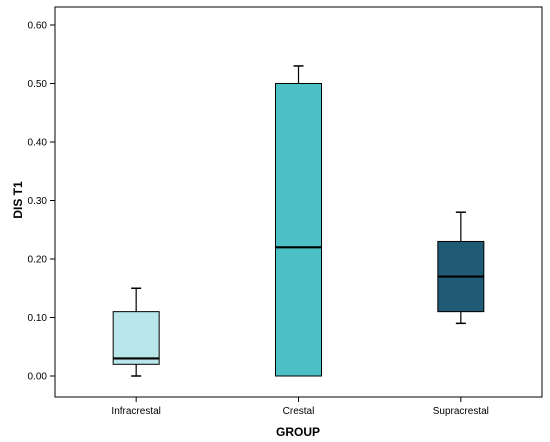 The image size is (550, 442). I want to click on y-axis-ticks: 0.00 0.10 0.20 0.30 0.40 0.50 0.60, so click(41, 202).